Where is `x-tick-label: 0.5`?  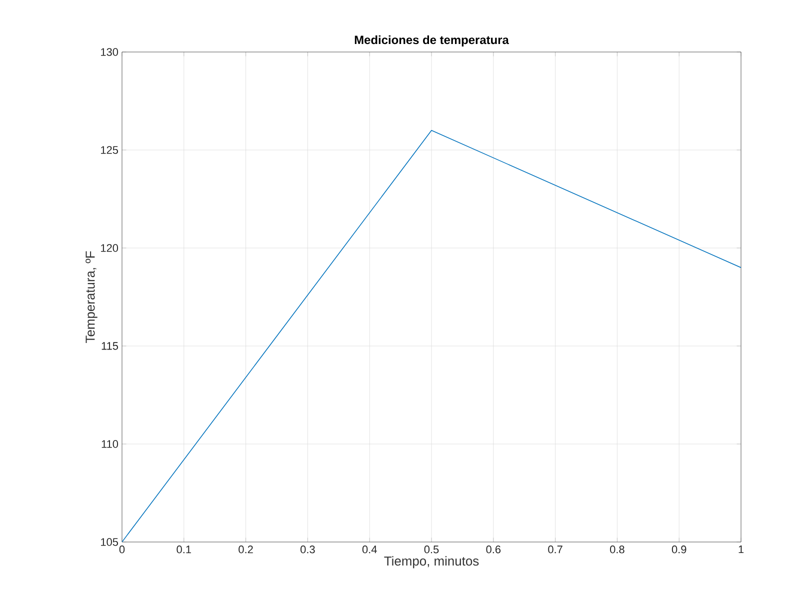
x-tick-label: 0.5 is located at coordinates (431, 550).